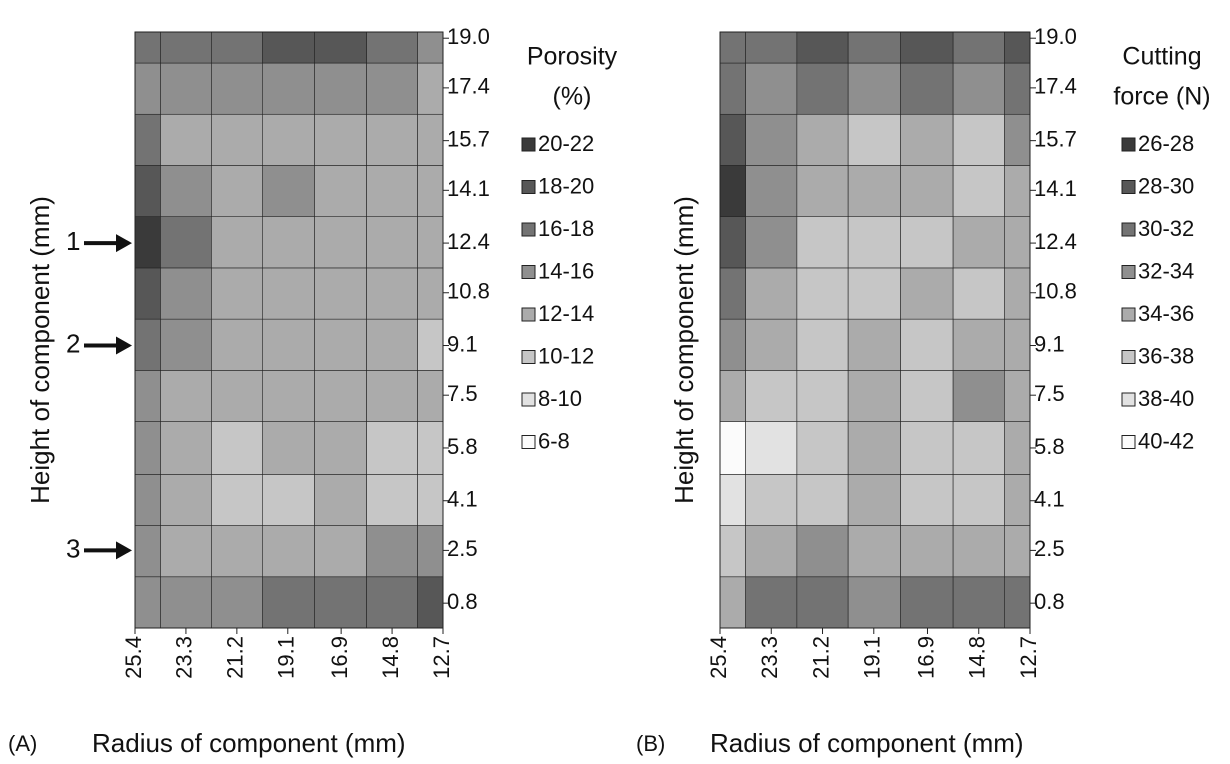 The height and width of the screenshot is (764, 1230). Describe the element at coordinates (441, 657) in the screenshot. I see `x-tick-label: 12.7` at that location.